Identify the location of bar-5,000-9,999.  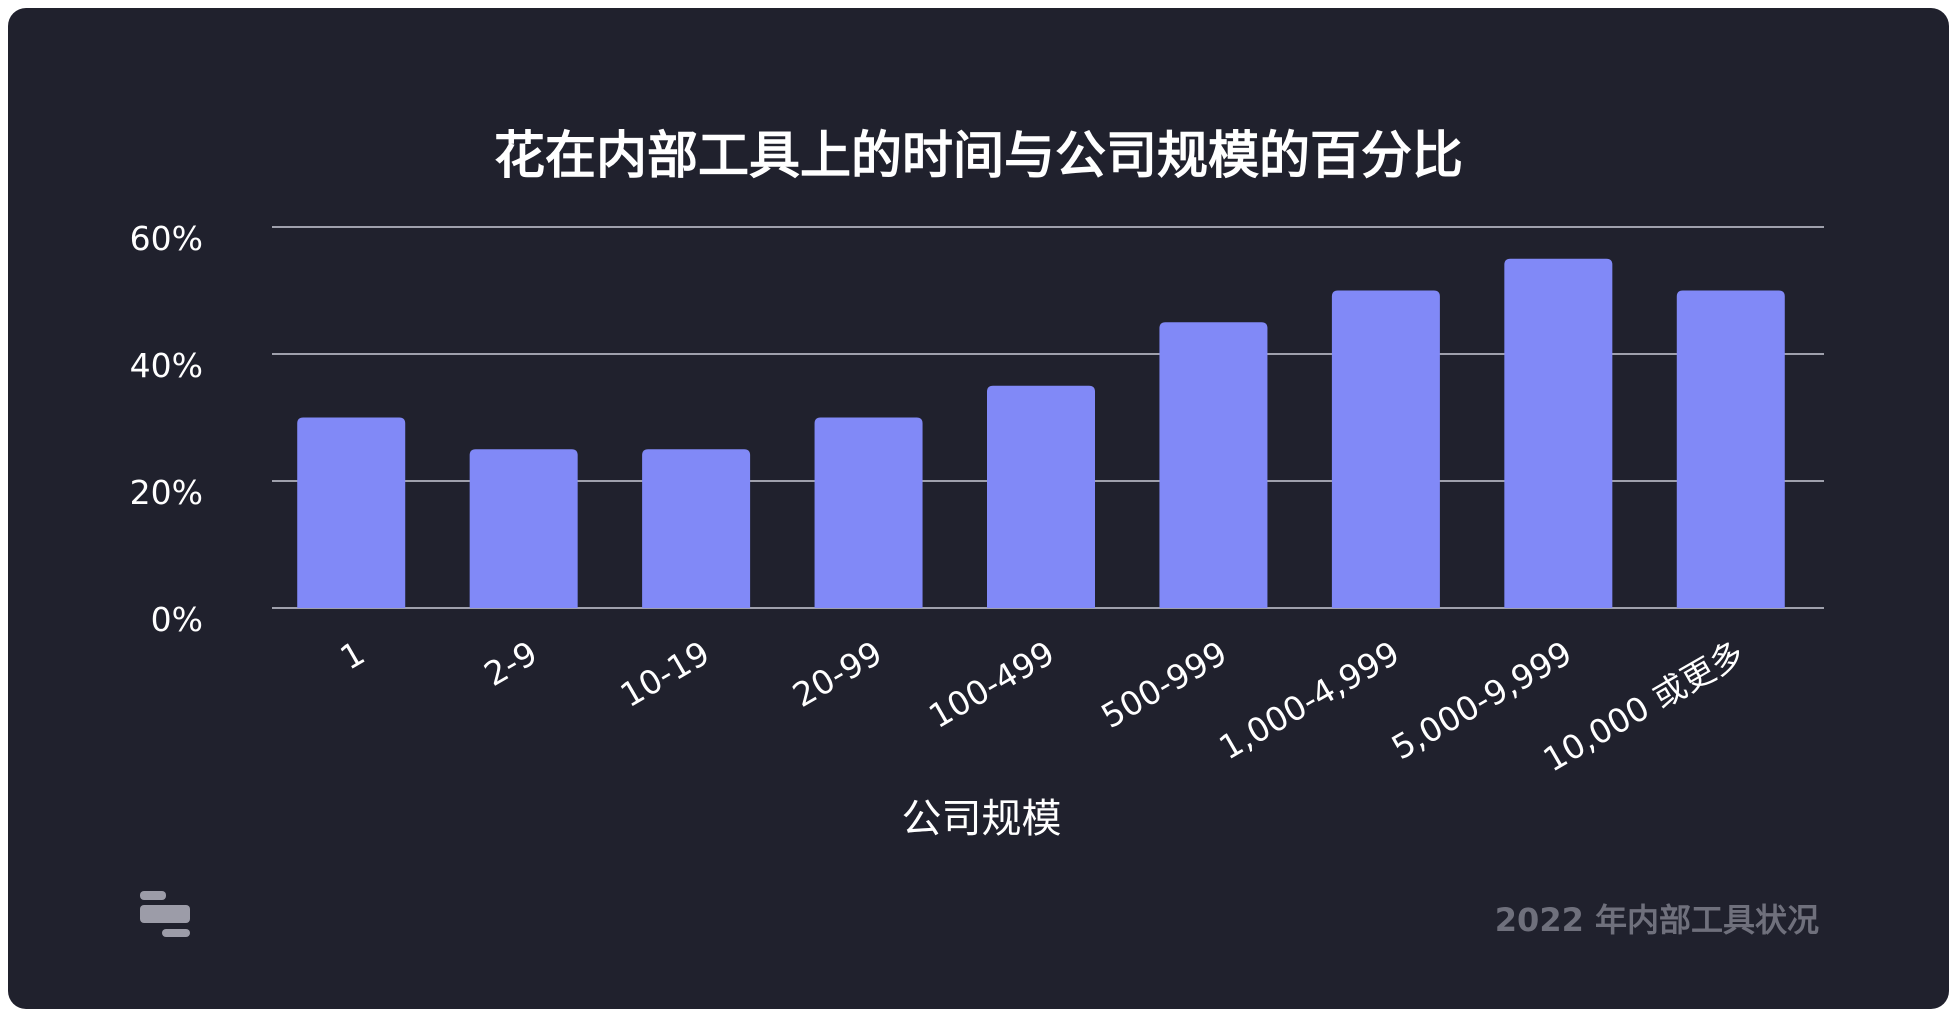
(1558, 433).